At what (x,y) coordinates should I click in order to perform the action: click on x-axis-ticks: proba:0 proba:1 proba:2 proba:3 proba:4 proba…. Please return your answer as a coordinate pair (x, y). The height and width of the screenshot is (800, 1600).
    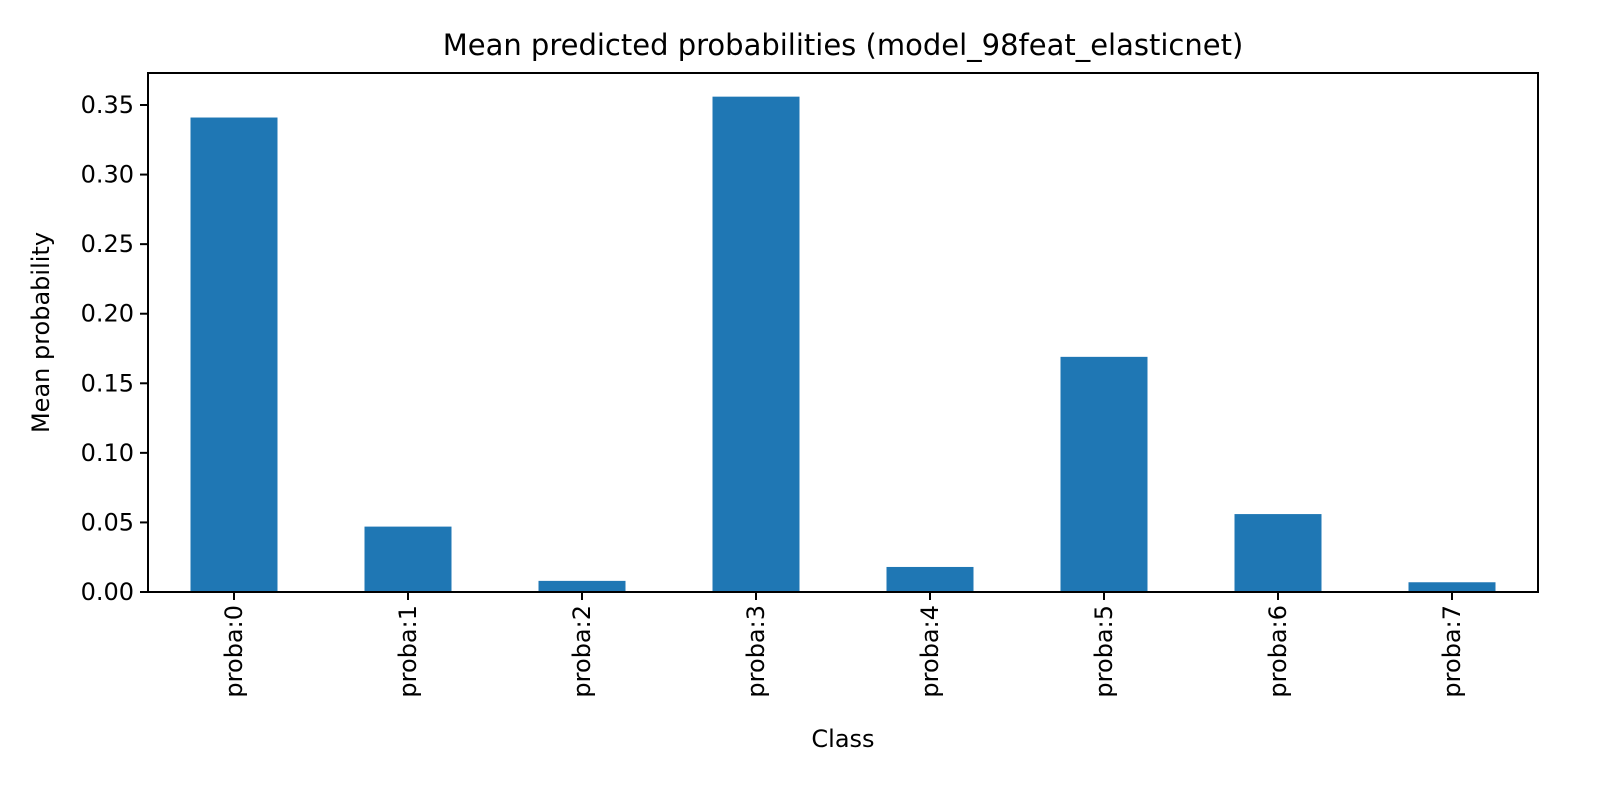
    Looking at the image, I should click on (843, 645).